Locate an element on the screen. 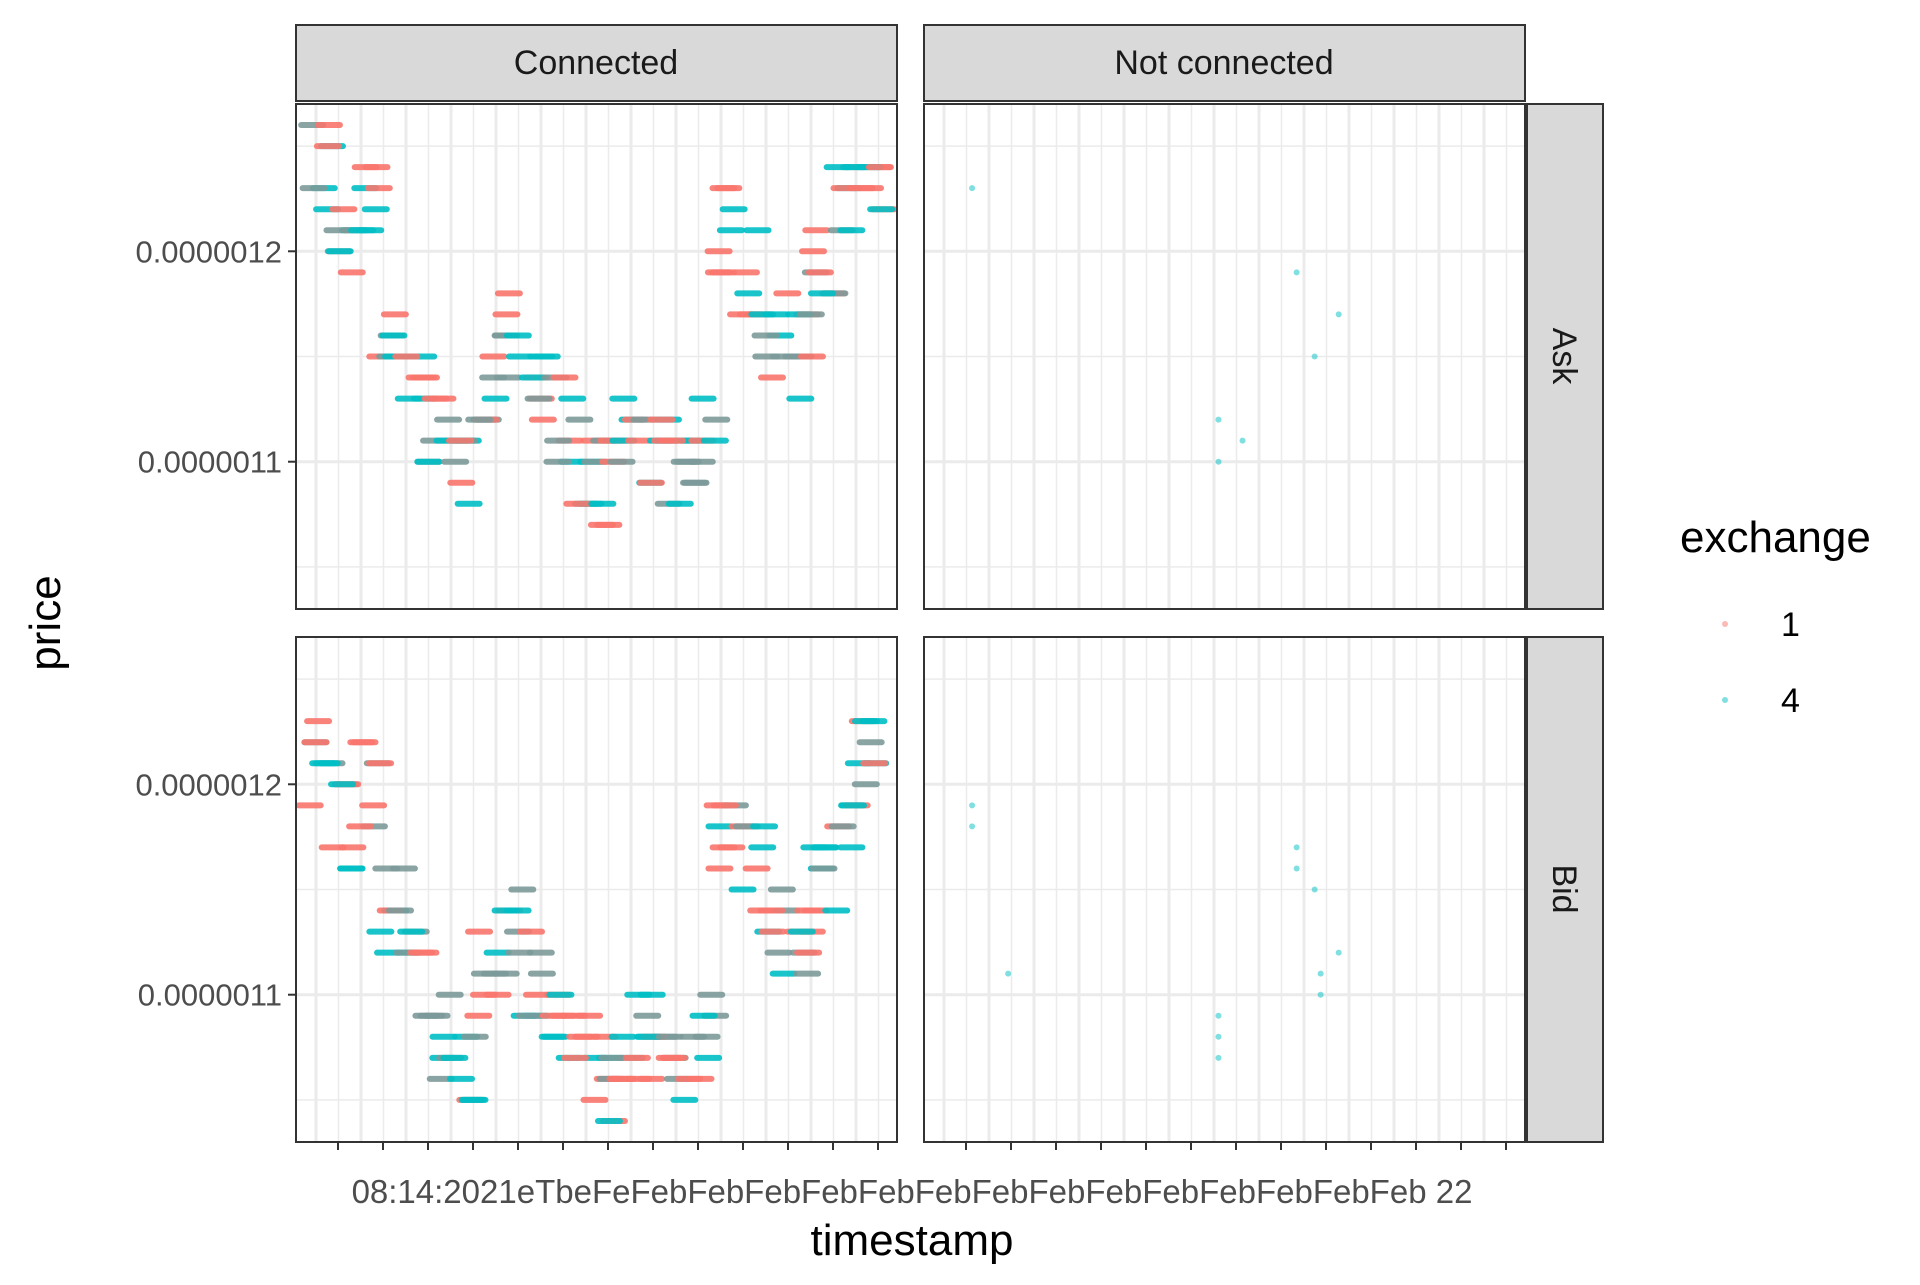  legend-title: exchange is located at coordinates (1775, 537).